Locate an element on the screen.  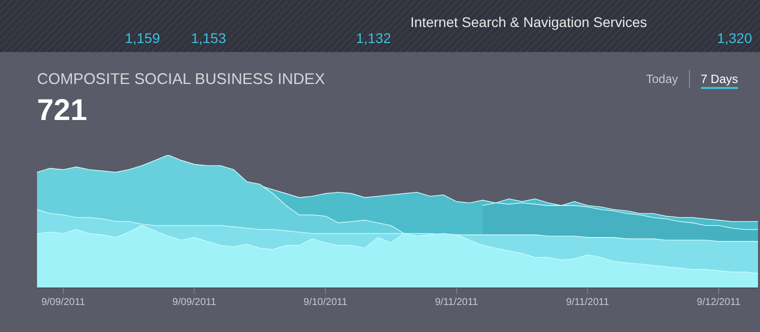
text: Today is located at coordinates (662, 79).